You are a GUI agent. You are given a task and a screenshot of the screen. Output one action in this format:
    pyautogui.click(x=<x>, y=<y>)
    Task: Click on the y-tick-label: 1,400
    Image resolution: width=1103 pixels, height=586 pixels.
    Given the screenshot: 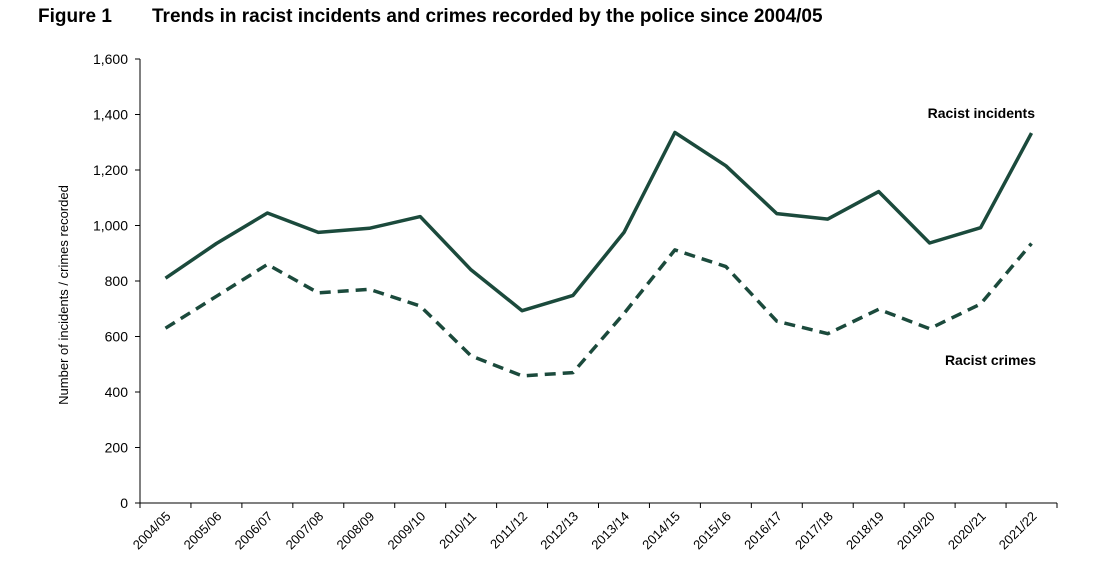 What is the action you would take?
    pyautogui.click(x=110, y=115)
    